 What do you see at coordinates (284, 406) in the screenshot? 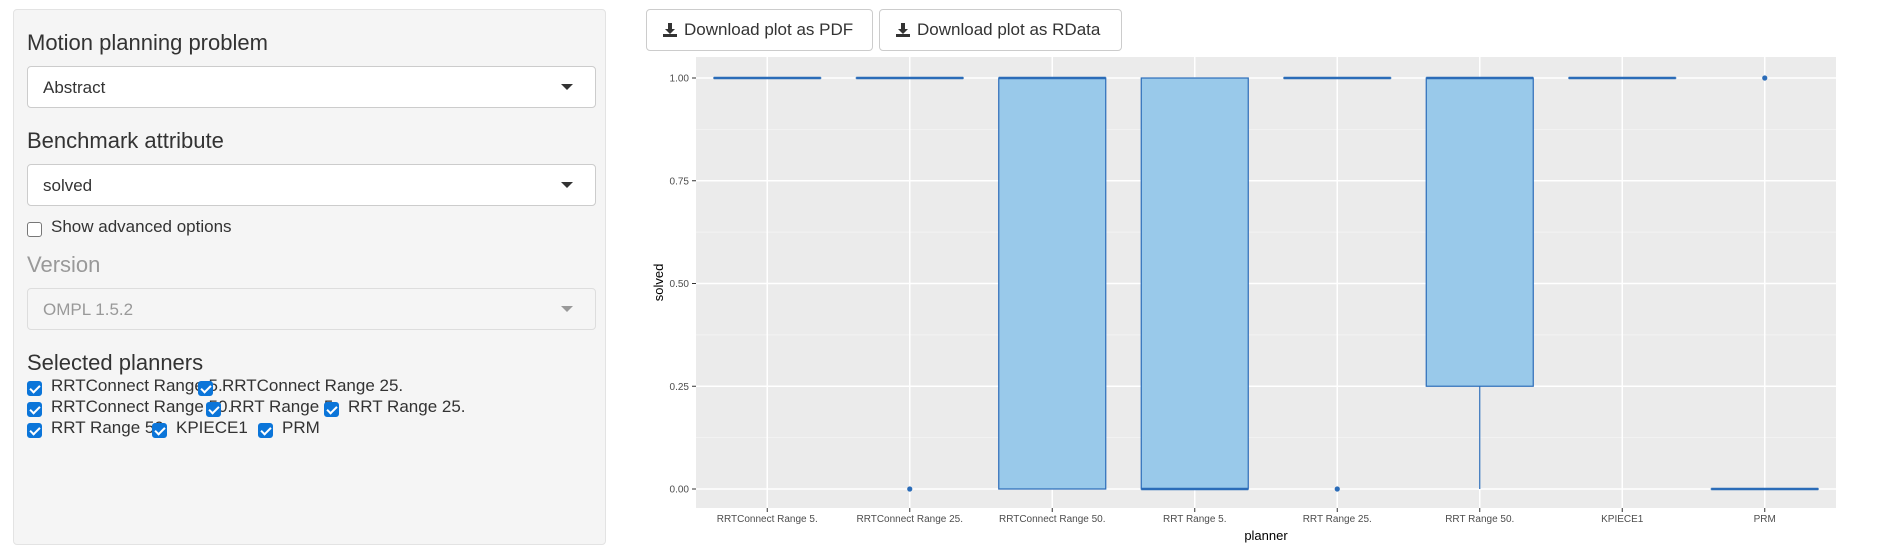
I see `planner-label: RRT Range 5.` at bounding box center [284, 406].